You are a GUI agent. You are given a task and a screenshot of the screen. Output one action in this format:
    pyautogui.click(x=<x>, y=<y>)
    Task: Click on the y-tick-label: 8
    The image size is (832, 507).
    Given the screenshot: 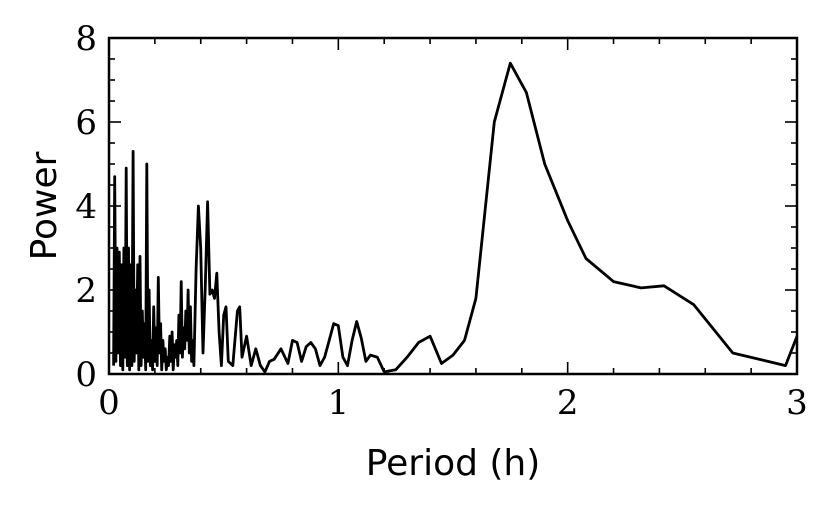 What is the action you would take?
    pyautogui.click(x=86, y=39)
    